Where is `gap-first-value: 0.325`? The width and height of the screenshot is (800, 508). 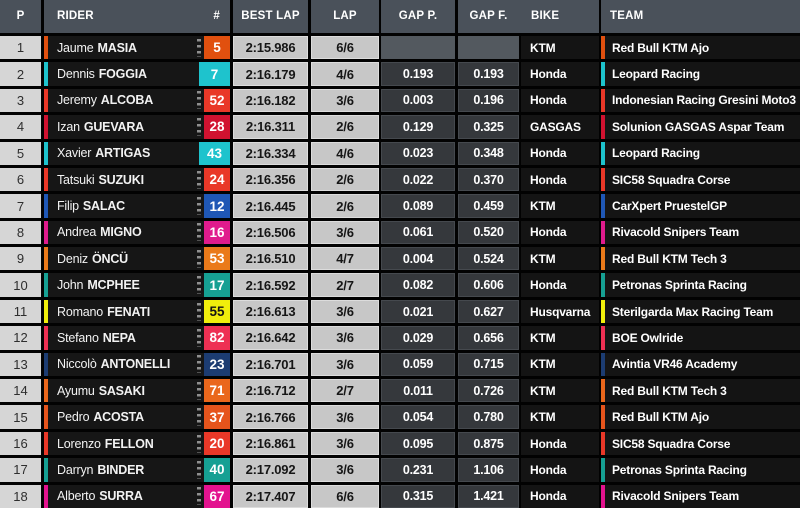
gap-first-value: 0.325 is located at coordinates (488, 126).